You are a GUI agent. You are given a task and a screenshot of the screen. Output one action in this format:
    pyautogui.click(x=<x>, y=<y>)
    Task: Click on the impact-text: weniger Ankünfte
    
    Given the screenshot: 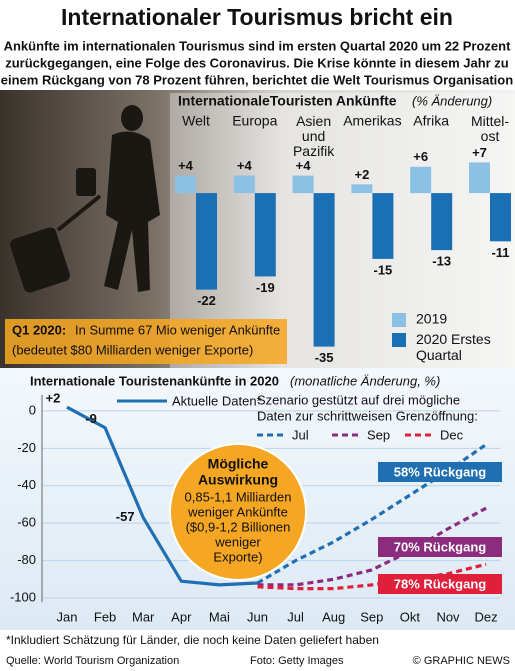 What is the action you would take?
    pyautogui.click(x=237, y=511)
    